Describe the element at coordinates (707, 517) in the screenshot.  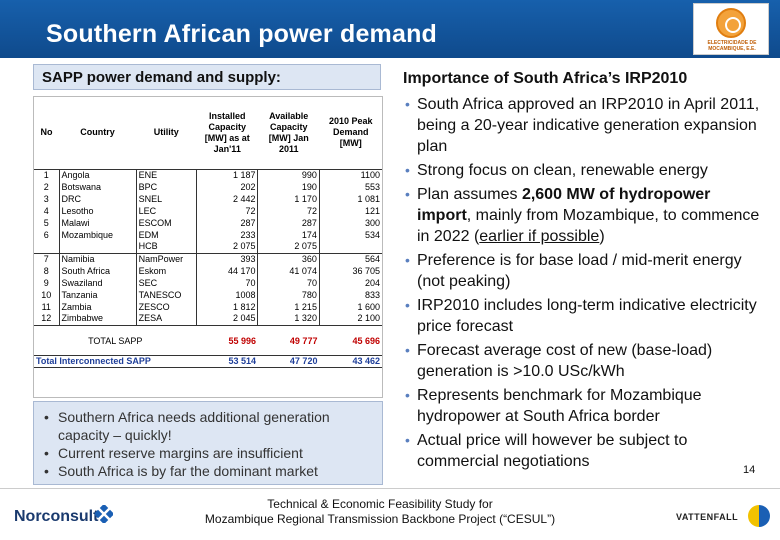
I see `vattenfall-logo: VATTENFALL` at that location.